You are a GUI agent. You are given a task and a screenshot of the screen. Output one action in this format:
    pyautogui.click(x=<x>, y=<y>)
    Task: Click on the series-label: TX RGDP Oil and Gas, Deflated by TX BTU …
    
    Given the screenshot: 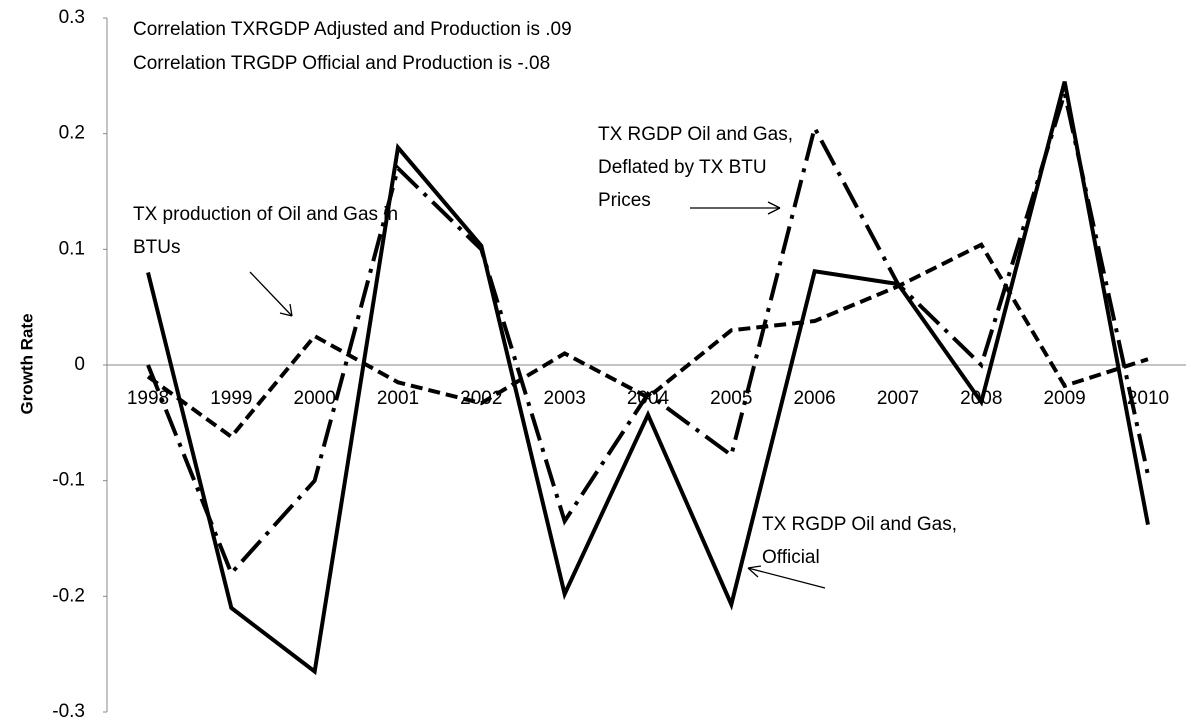 What is the action you would take?
    pyautogui.click(x=695, y=167)
    